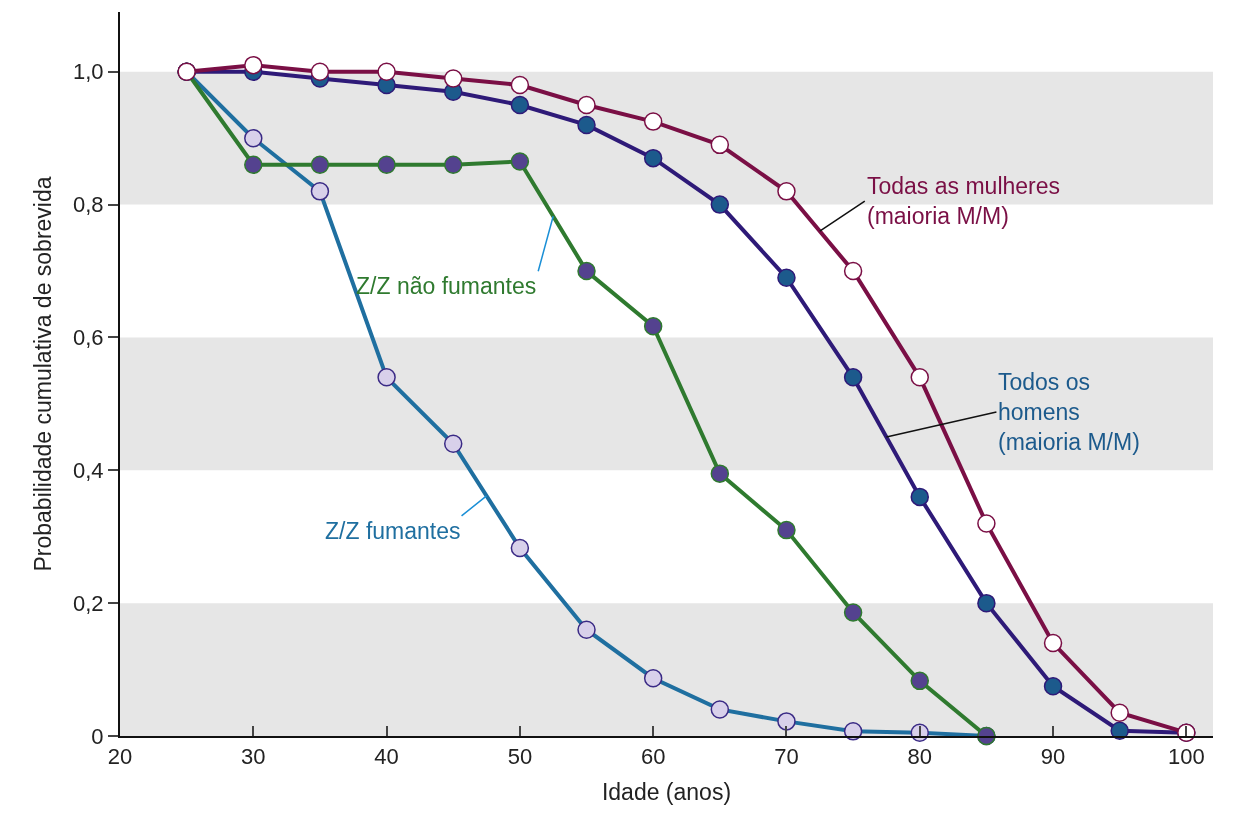 This screenshot has width=1243, height=826. What do you see at coordinates (88, 603) in the screenshot?
I see `y-tick-label: 0,2` at bounding box center [88, 603].